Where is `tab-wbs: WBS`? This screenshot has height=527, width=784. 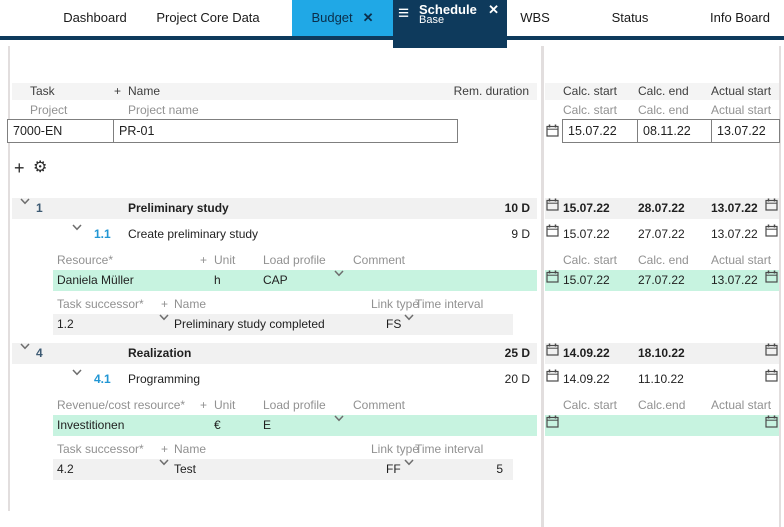 tab-wbs: WBS is located at coordinates (535, 18).